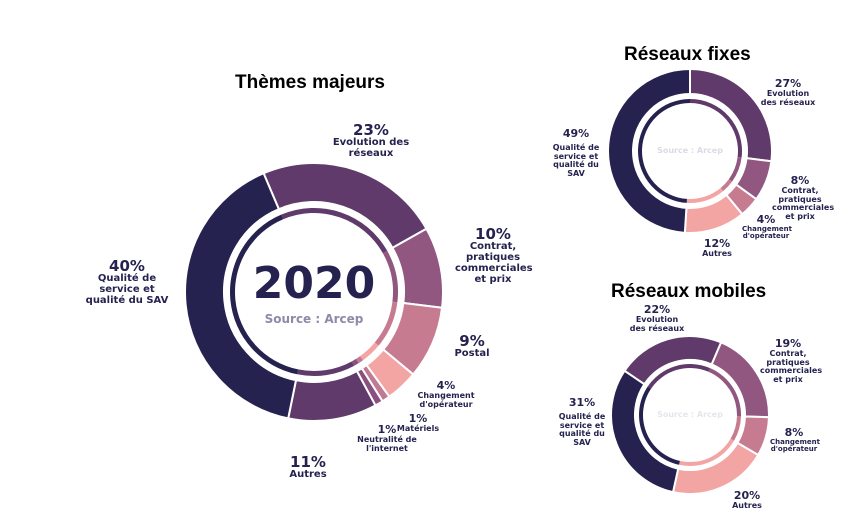 The image size is (868, 531). What do you see at coordinates (314, 319) in the screenshot?
I see `source-main: Source : Arcep` at bounding box center [314, 319].